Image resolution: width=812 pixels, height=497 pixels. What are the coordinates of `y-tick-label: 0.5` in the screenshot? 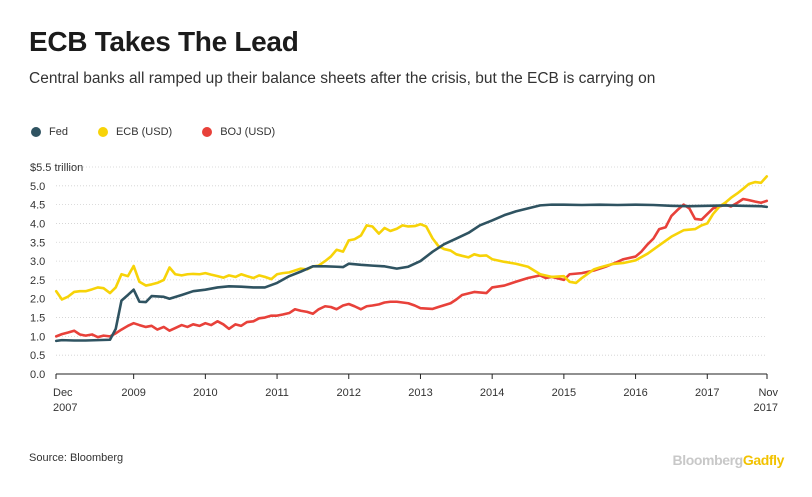 It's located at (37, 356).